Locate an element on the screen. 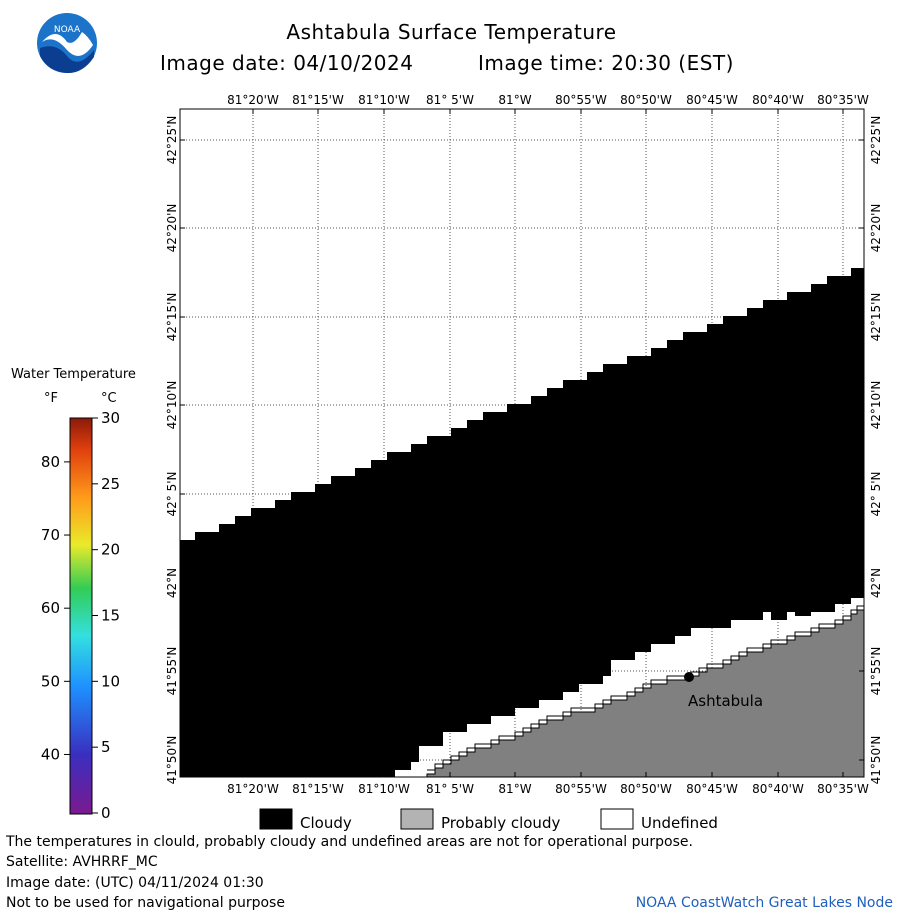 The image size is (903, 919). lon-label-bottom: 81°15'W is located at coordinates (318, 789).